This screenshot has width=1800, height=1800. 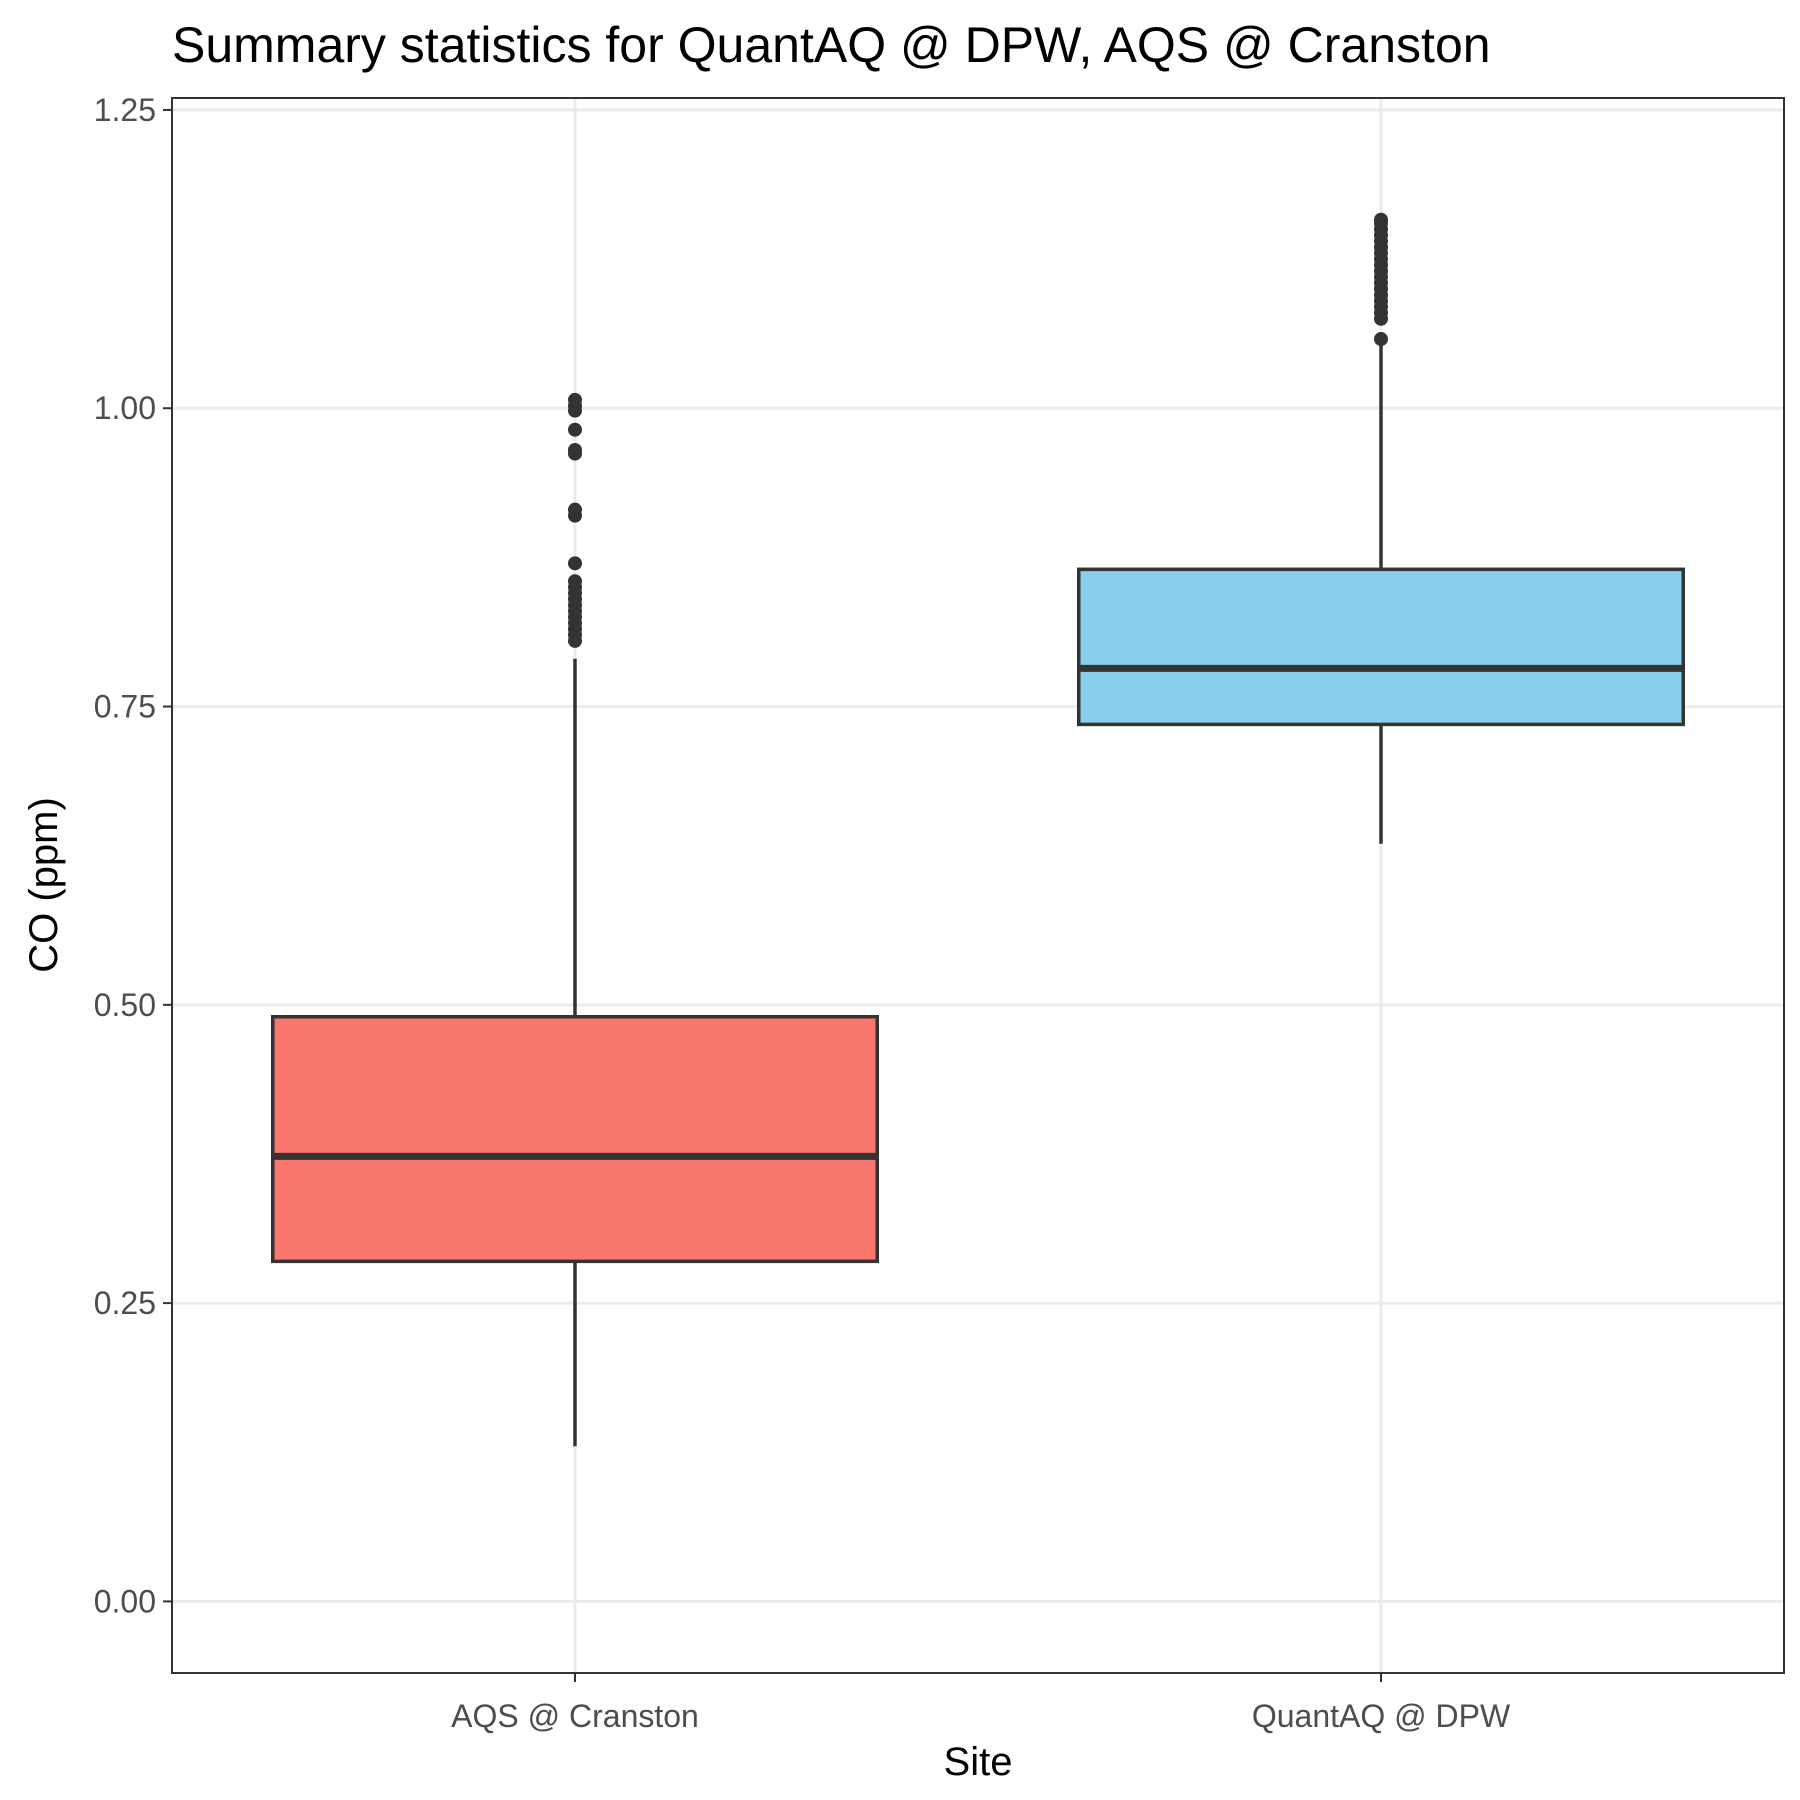 I want to click on y-tick-label: 0.75, so click(x=125, y=707).